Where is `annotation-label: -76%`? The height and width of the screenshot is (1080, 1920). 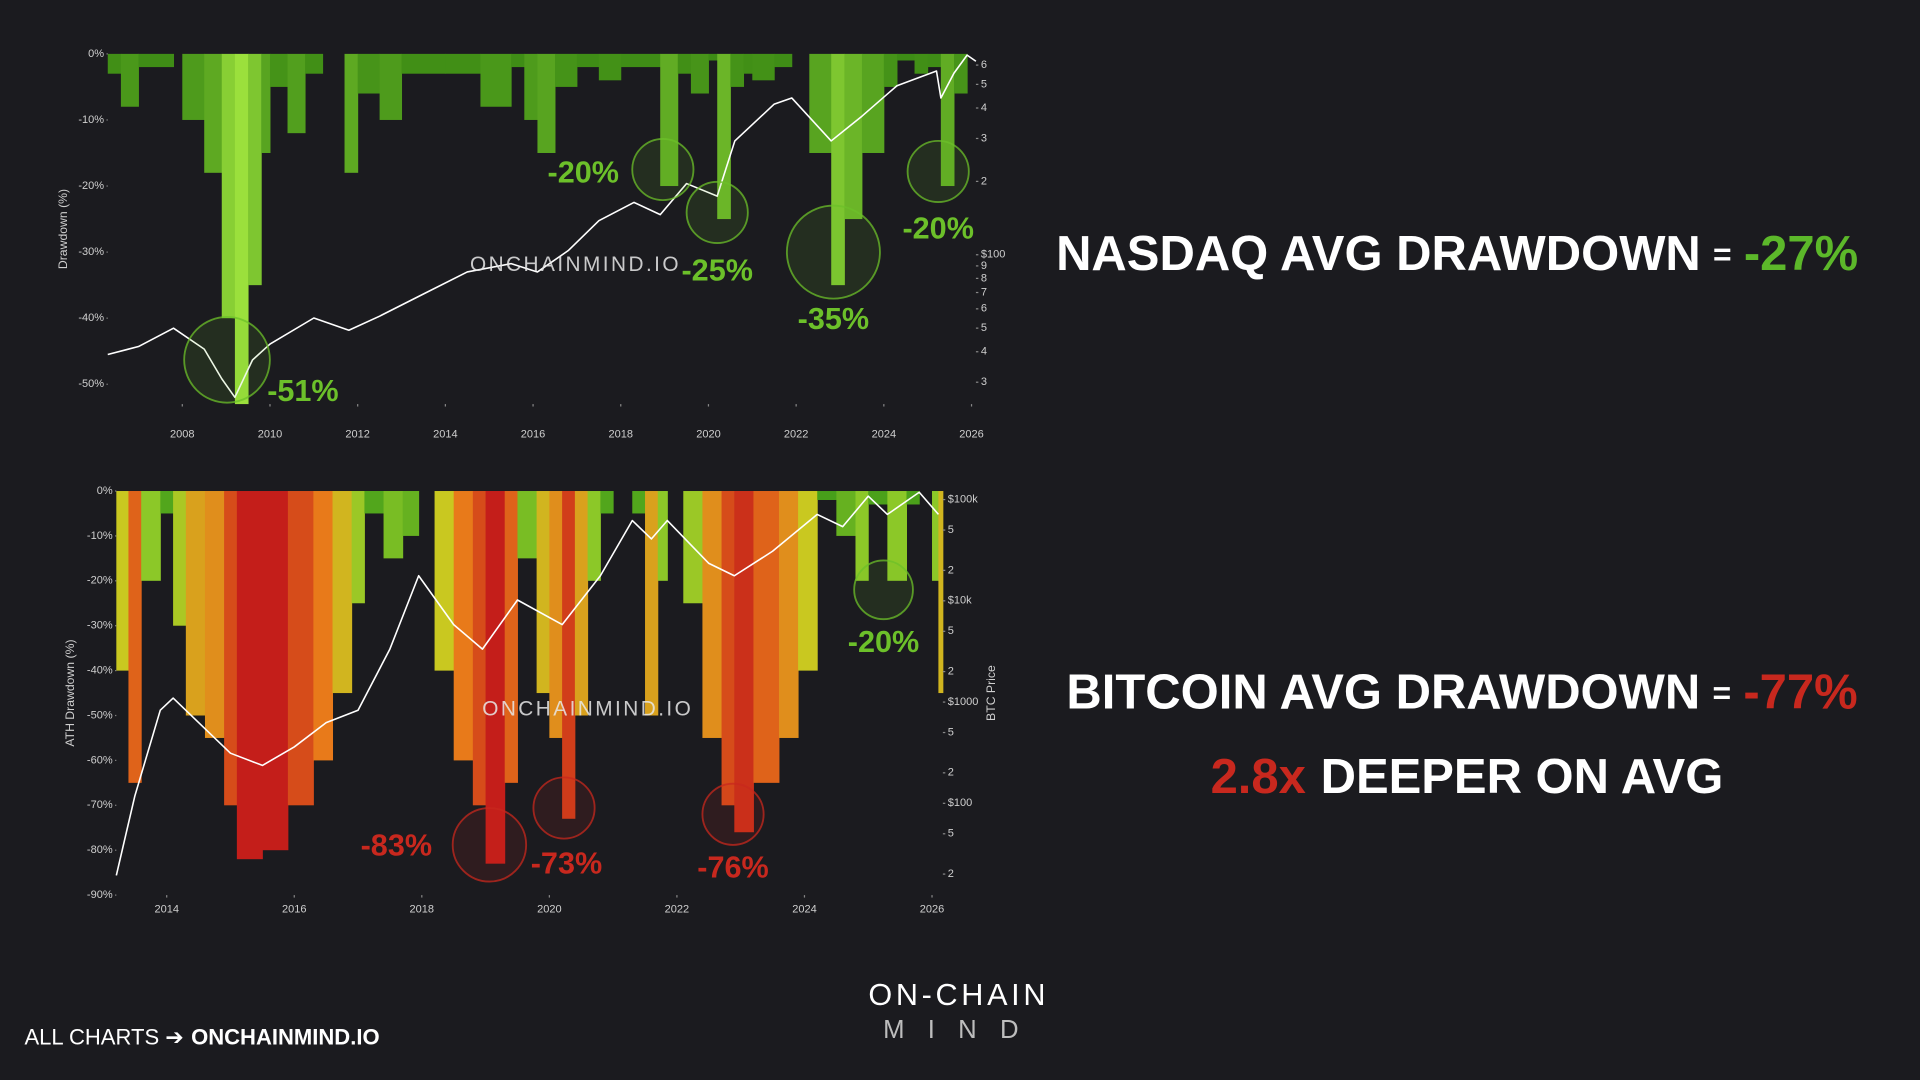
annotation-label: -76% is located at coordinates (732, 867).